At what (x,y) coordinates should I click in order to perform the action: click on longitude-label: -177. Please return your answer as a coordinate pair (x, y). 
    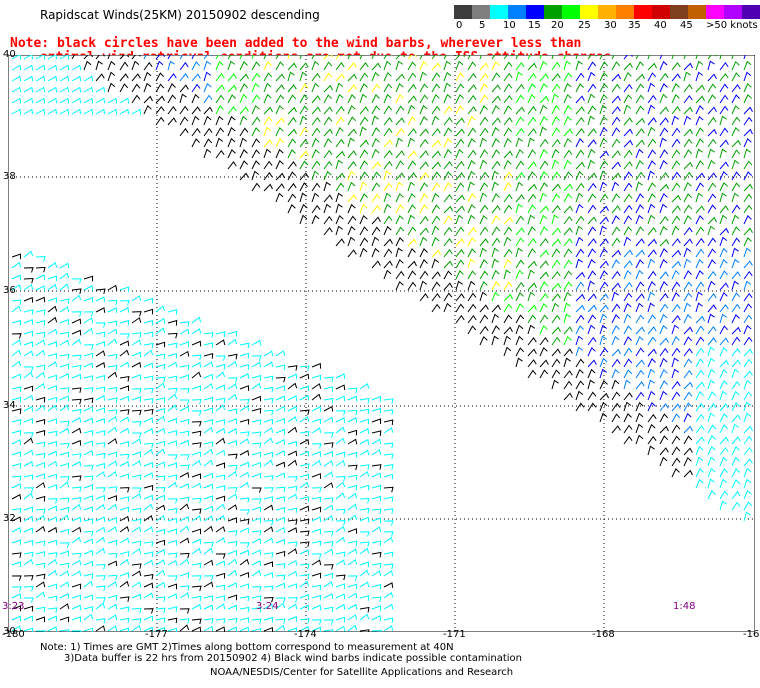
    Looking at the image, I should click on (156, 634).